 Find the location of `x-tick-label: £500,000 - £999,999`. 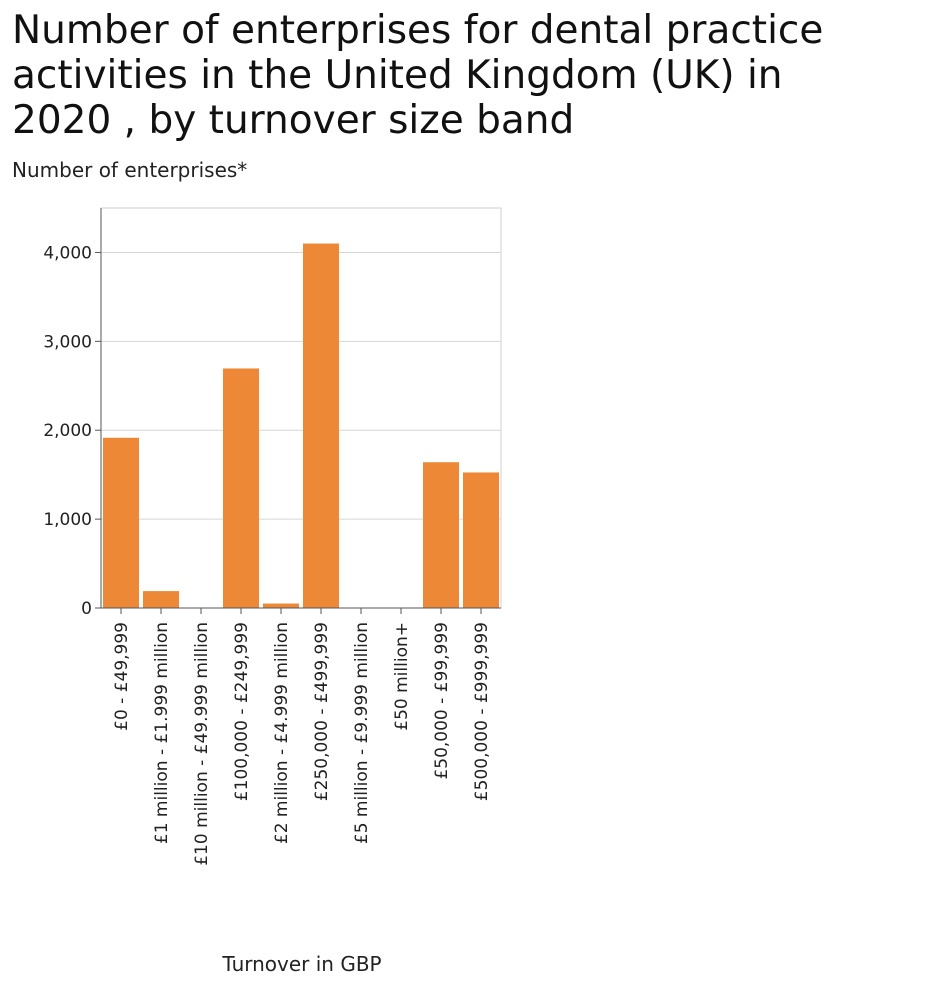

x-tick-label: £500,000 - £999,999 is located at coordinates (482, 711).